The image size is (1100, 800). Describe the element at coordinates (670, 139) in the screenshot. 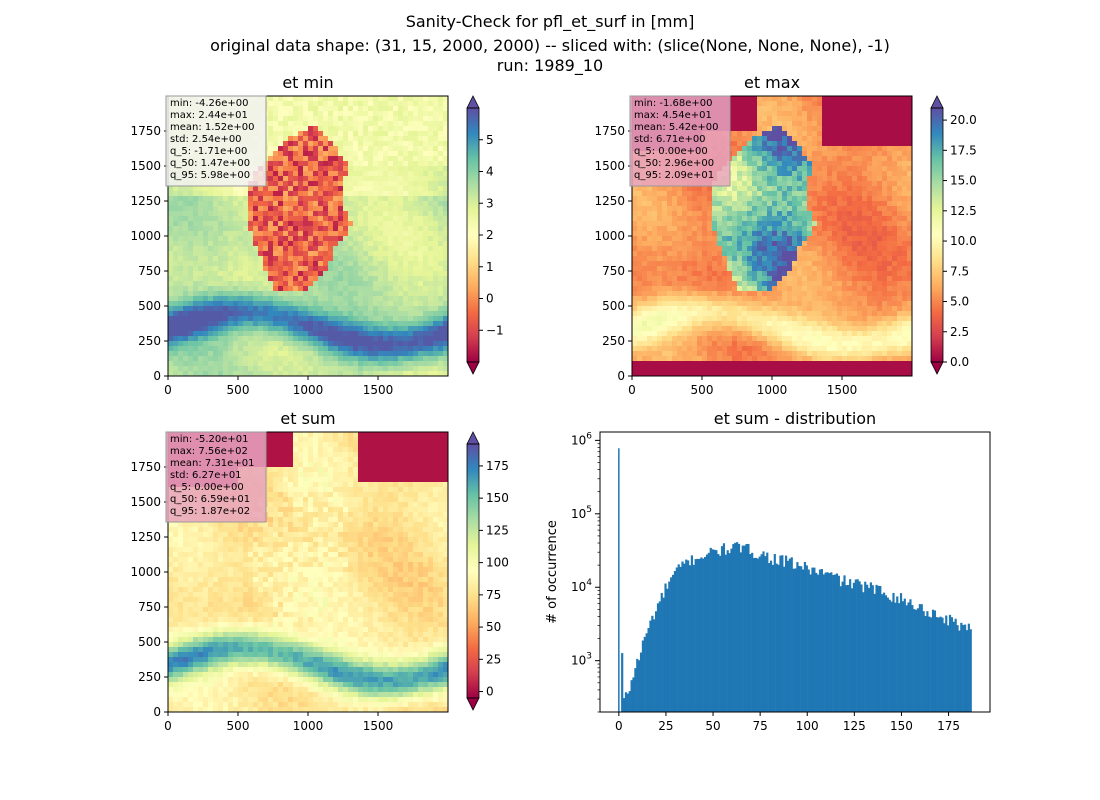

I see `stats-line: std: 6.71e+00` at that location.